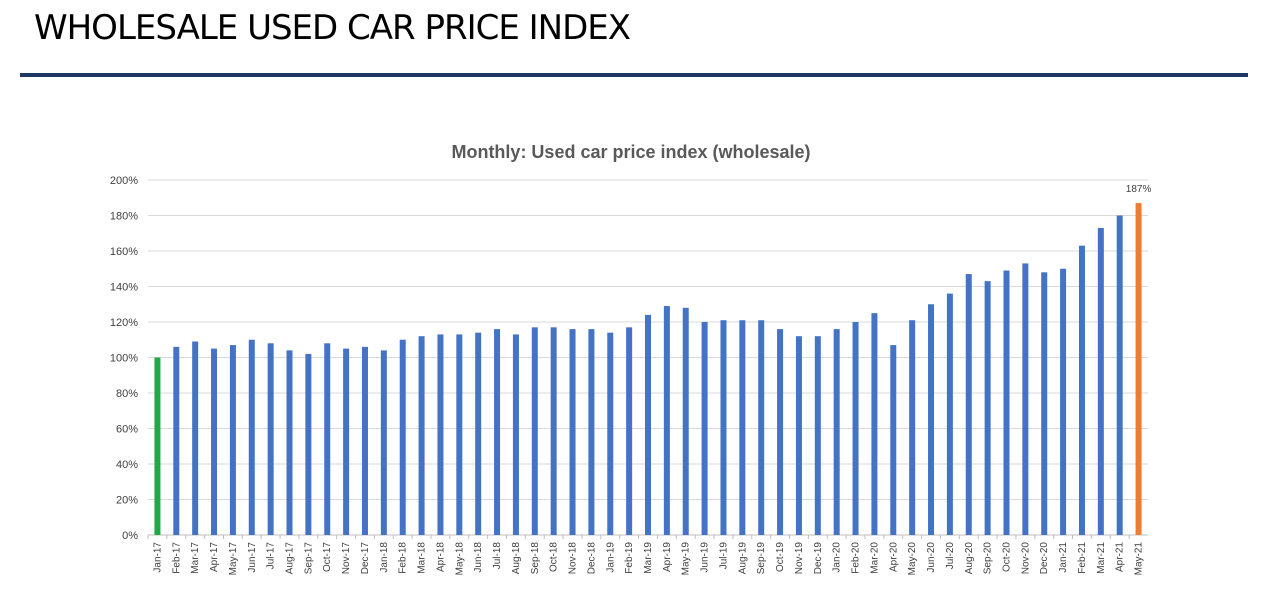 The width and height of the screenshot is (1266, 609). What do you see at coordinates (573, 558) in the screenshot?
I see `x-tick-label: Nov-18` at bounding box center [573, 558].